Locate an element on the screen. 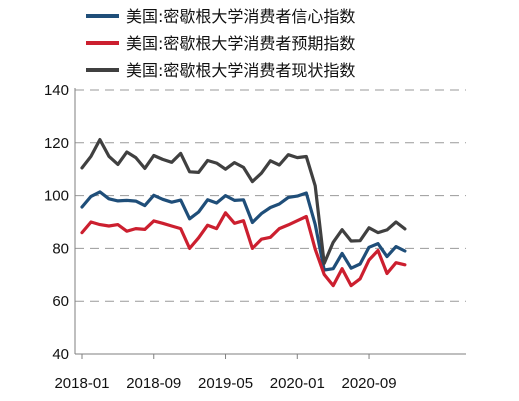 The height and width of the screenshot is (401, 519). x-tick-label: 2020-09 is located at coordinates (369, 383).